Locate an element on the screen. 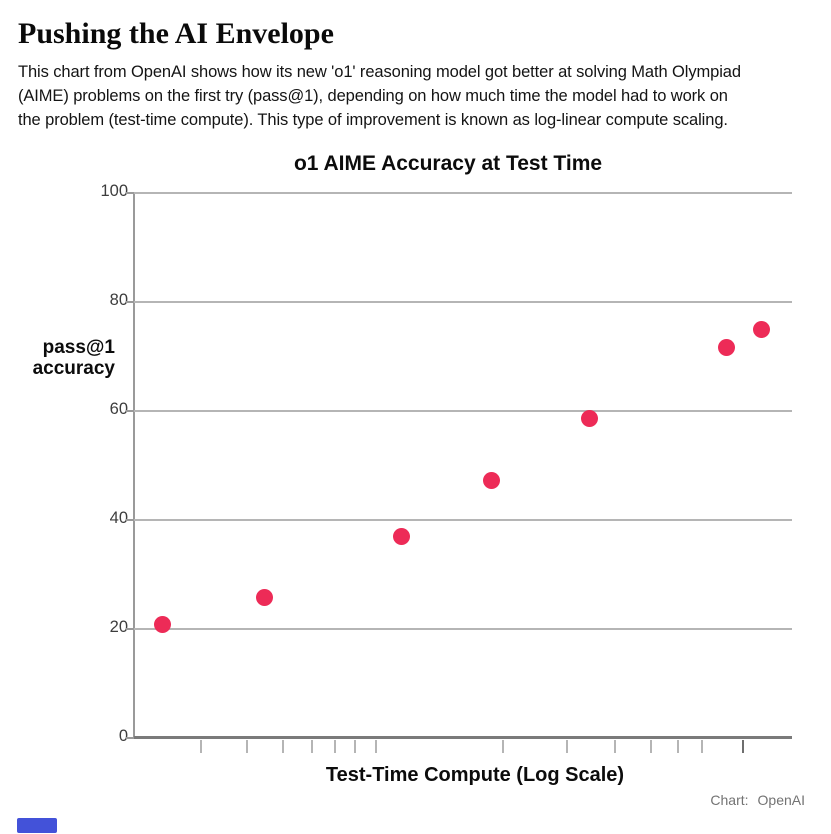  x-axis-line is located at coordinates (463, 737).